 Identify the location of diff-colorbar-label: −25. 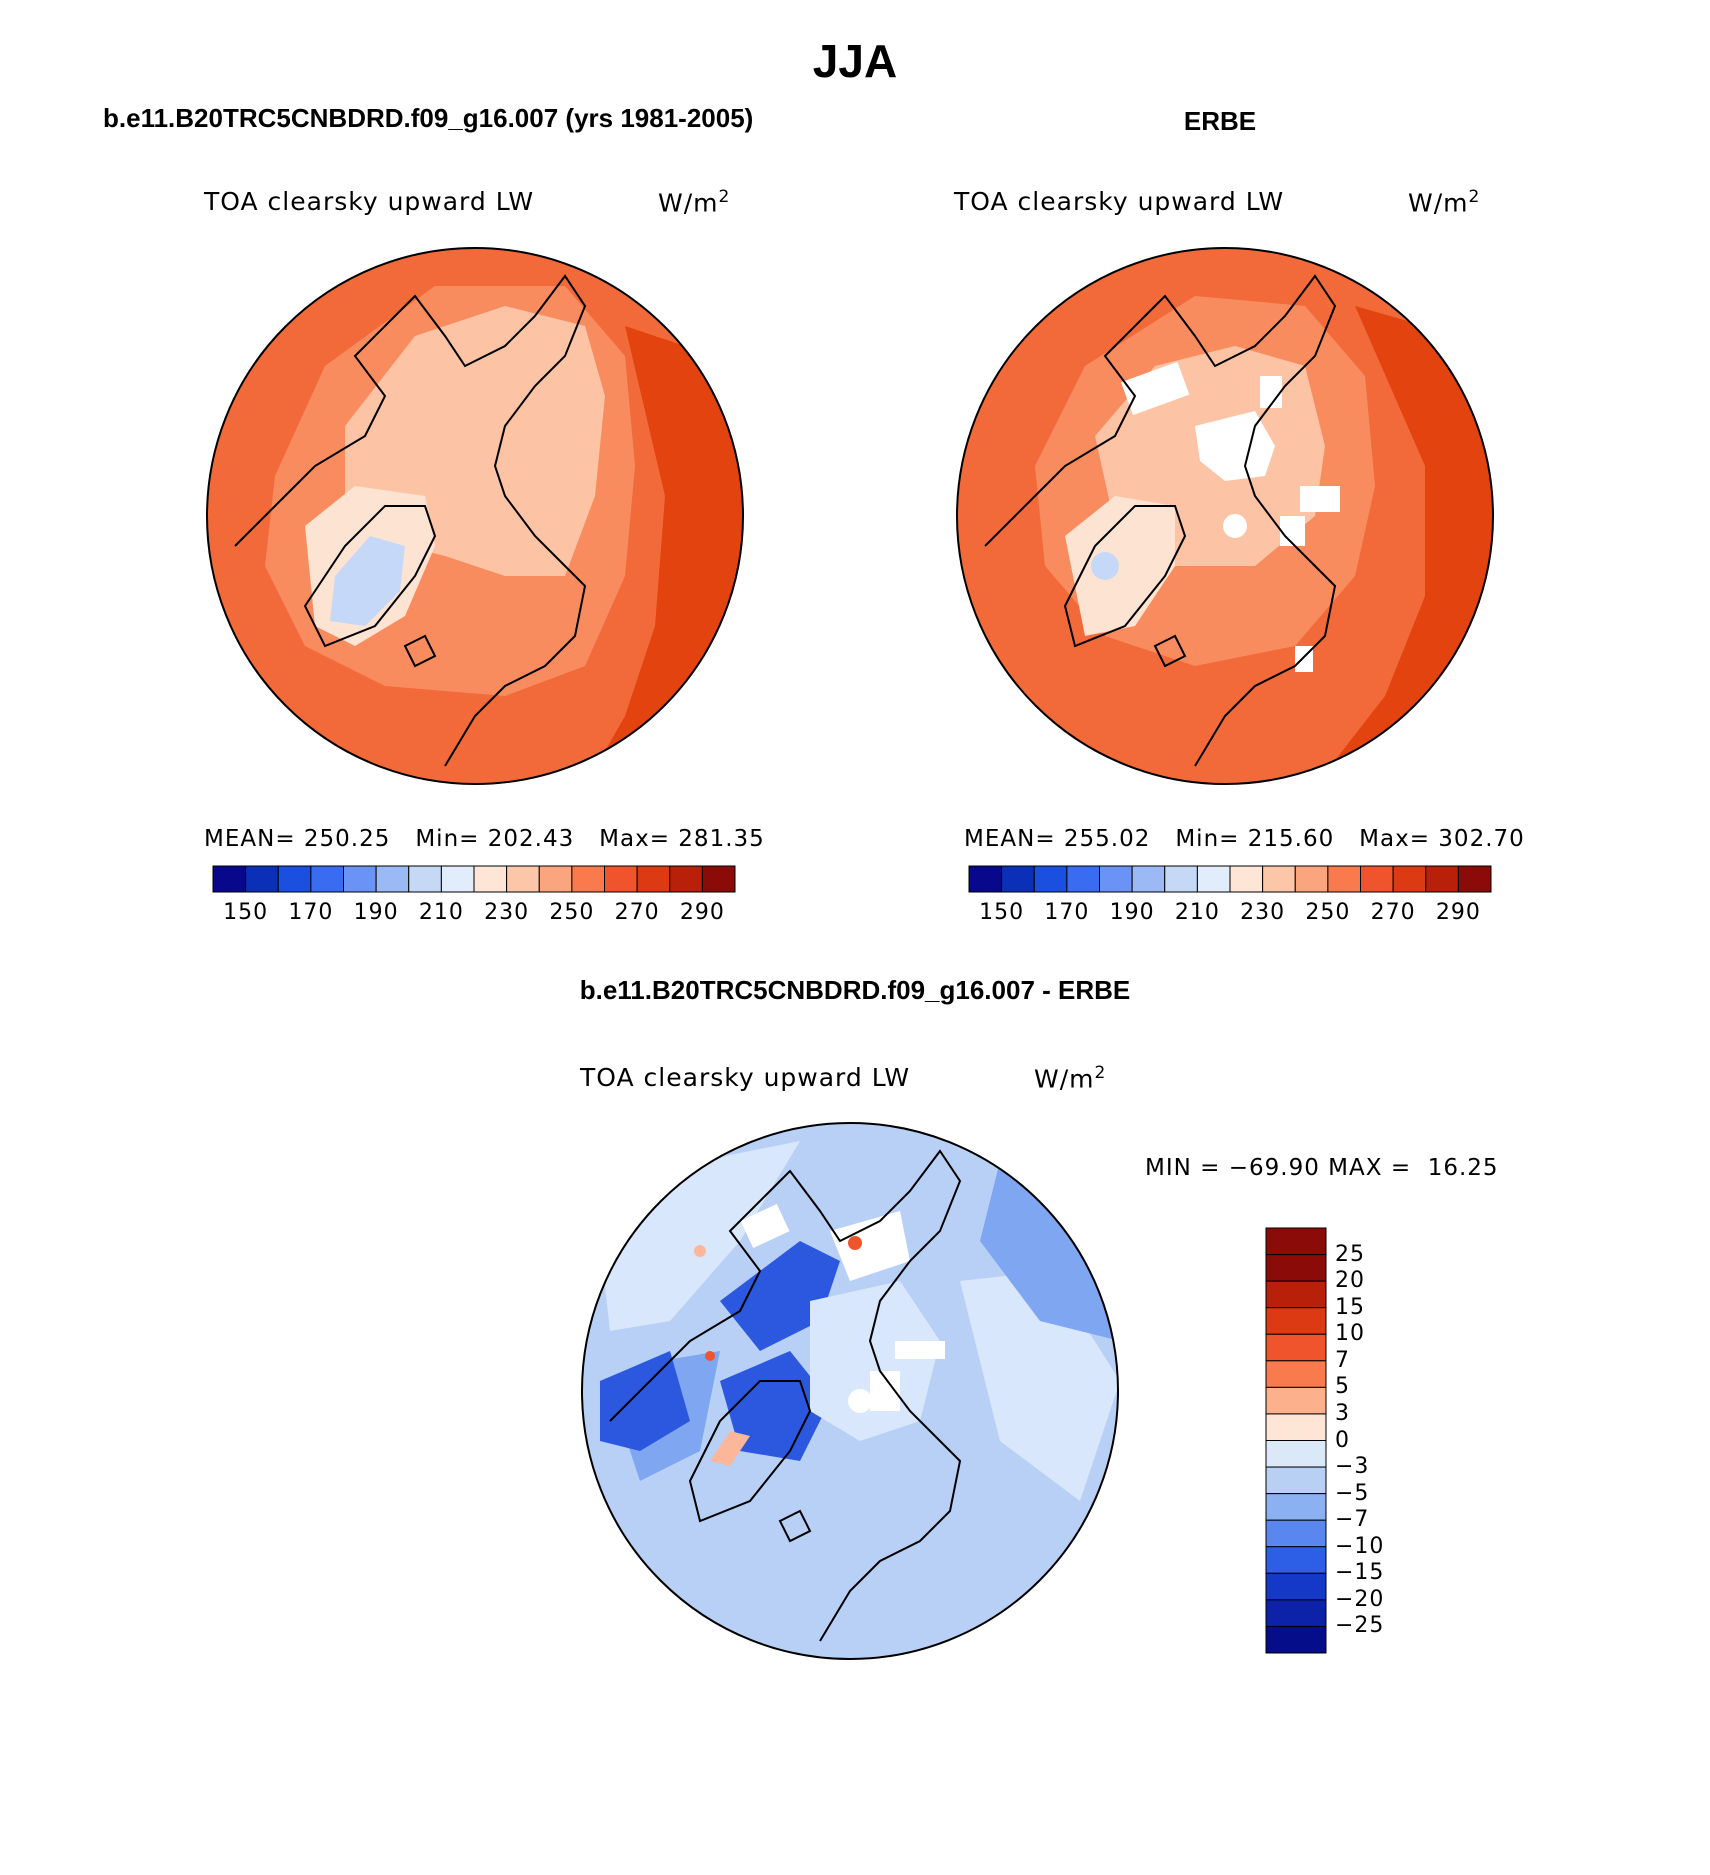
(1360, 1626).